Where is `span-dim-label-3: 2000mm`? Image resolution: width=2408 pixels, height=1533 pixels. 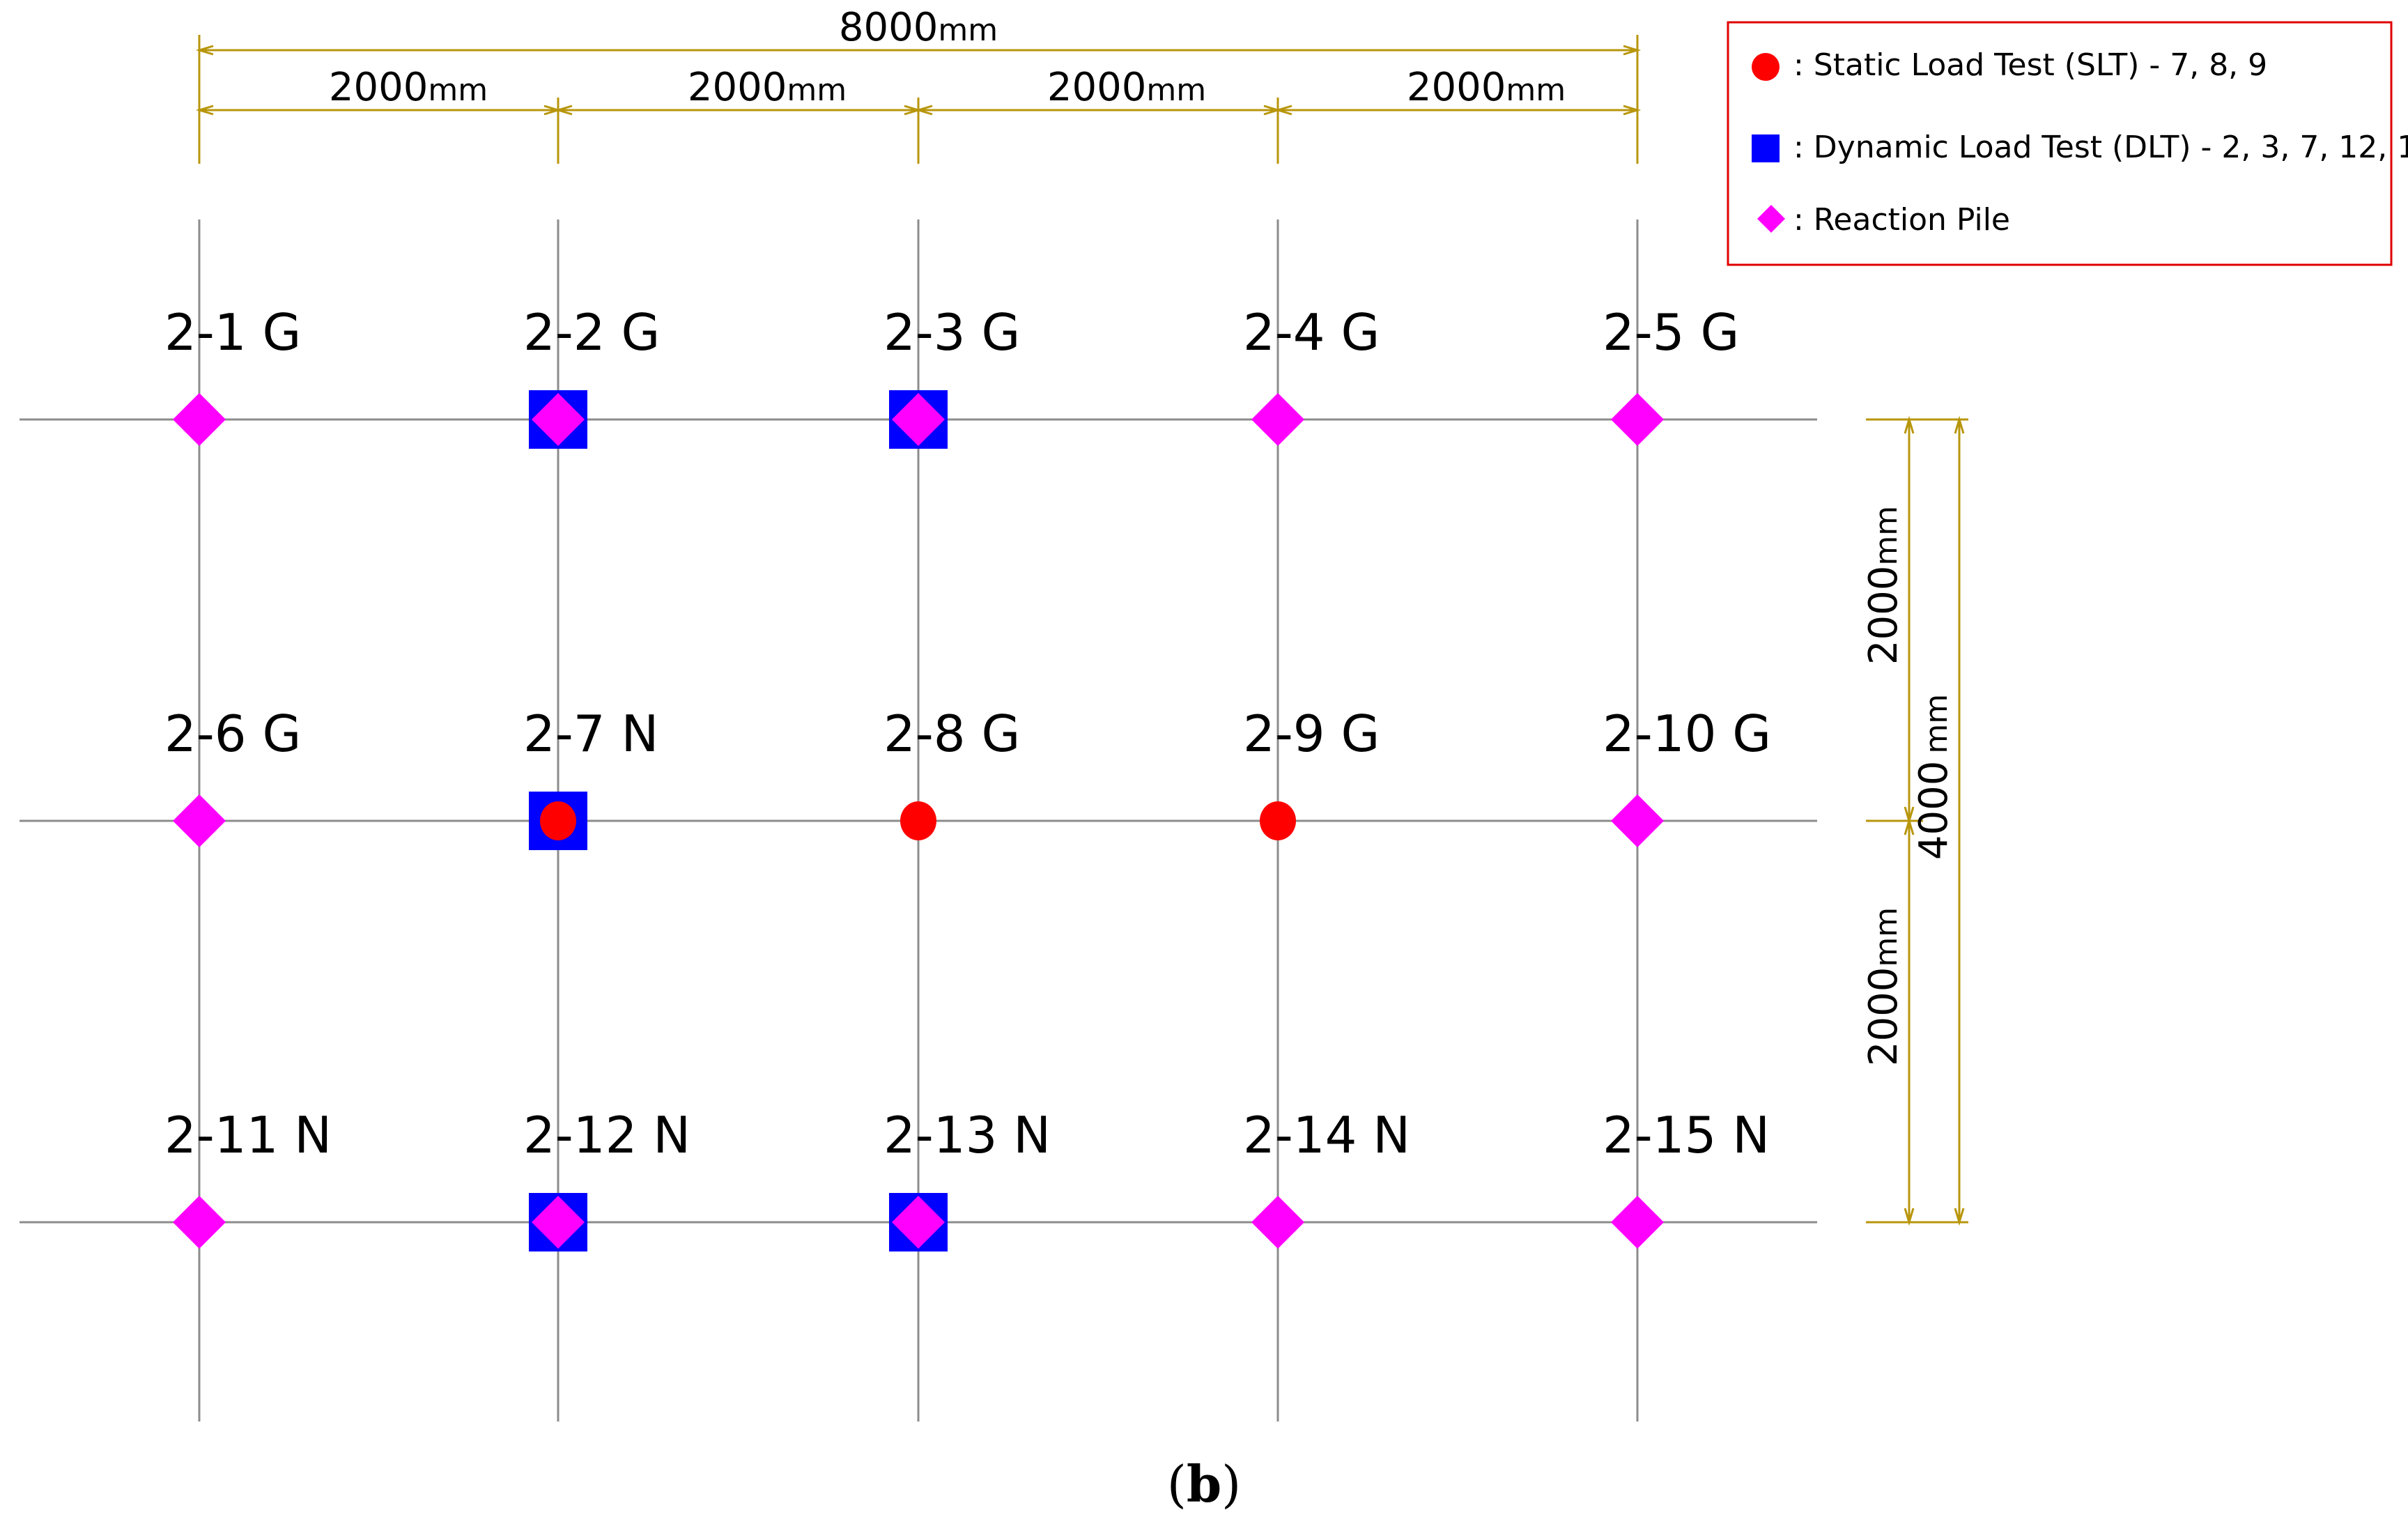 span-dim-label-3: 2000mm is located at coordinates (1126, 87).